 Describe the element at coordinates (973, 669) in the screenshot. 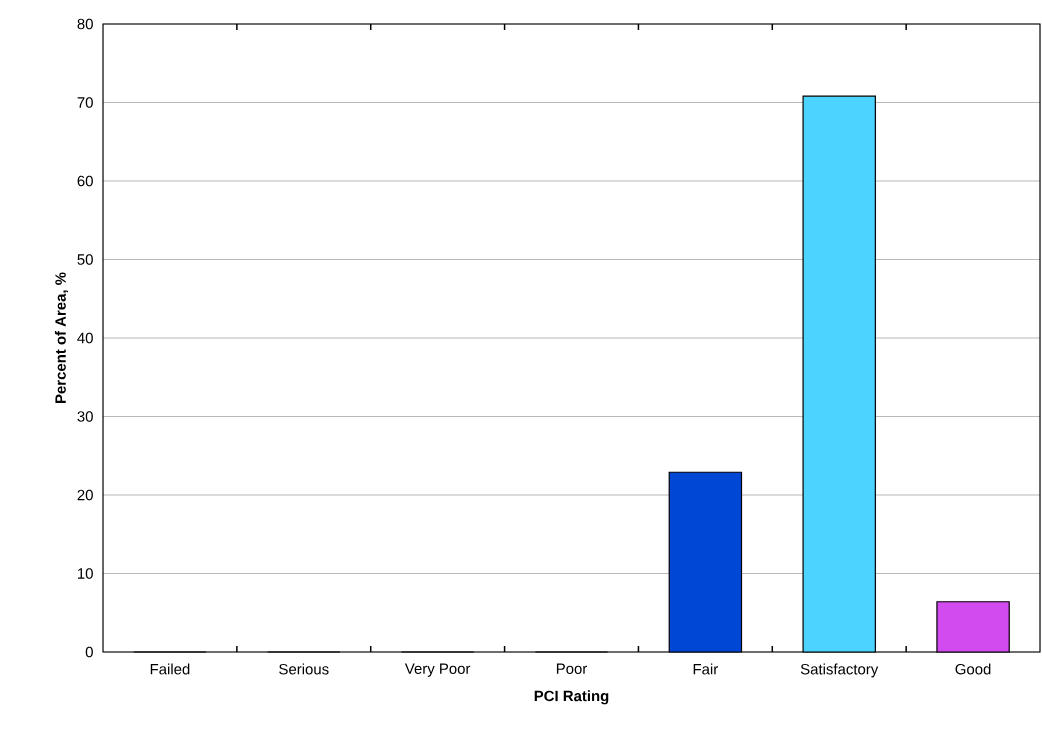

I see `x-tick-label: Good` at that location.